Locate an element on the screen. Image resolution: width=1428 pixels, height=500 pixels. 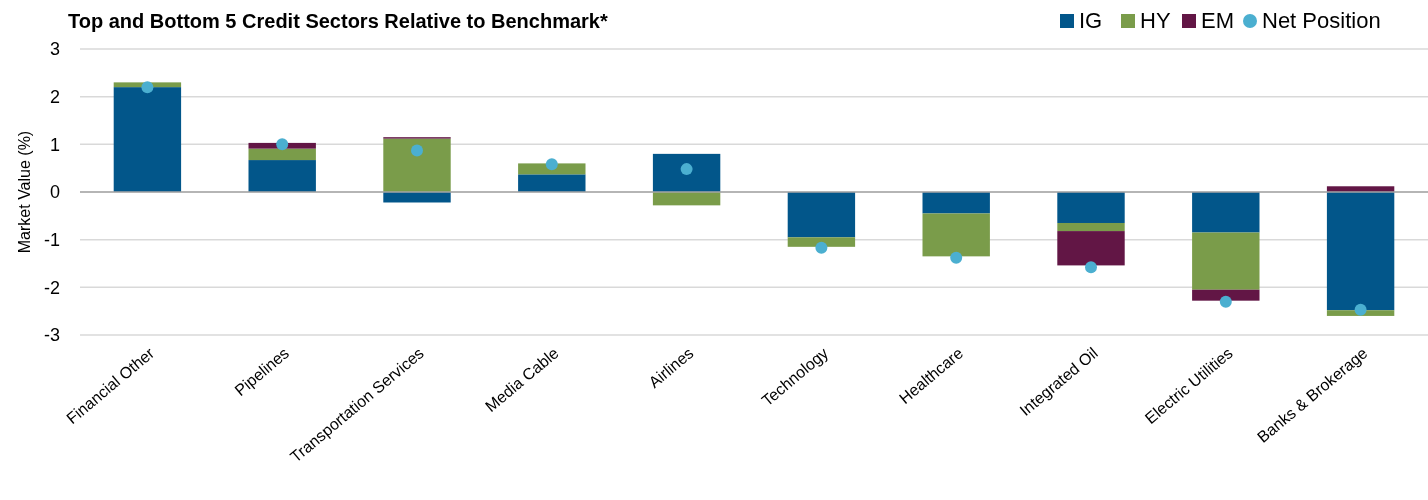
y-tick-label: -1 is located at coordinates (51, 239).